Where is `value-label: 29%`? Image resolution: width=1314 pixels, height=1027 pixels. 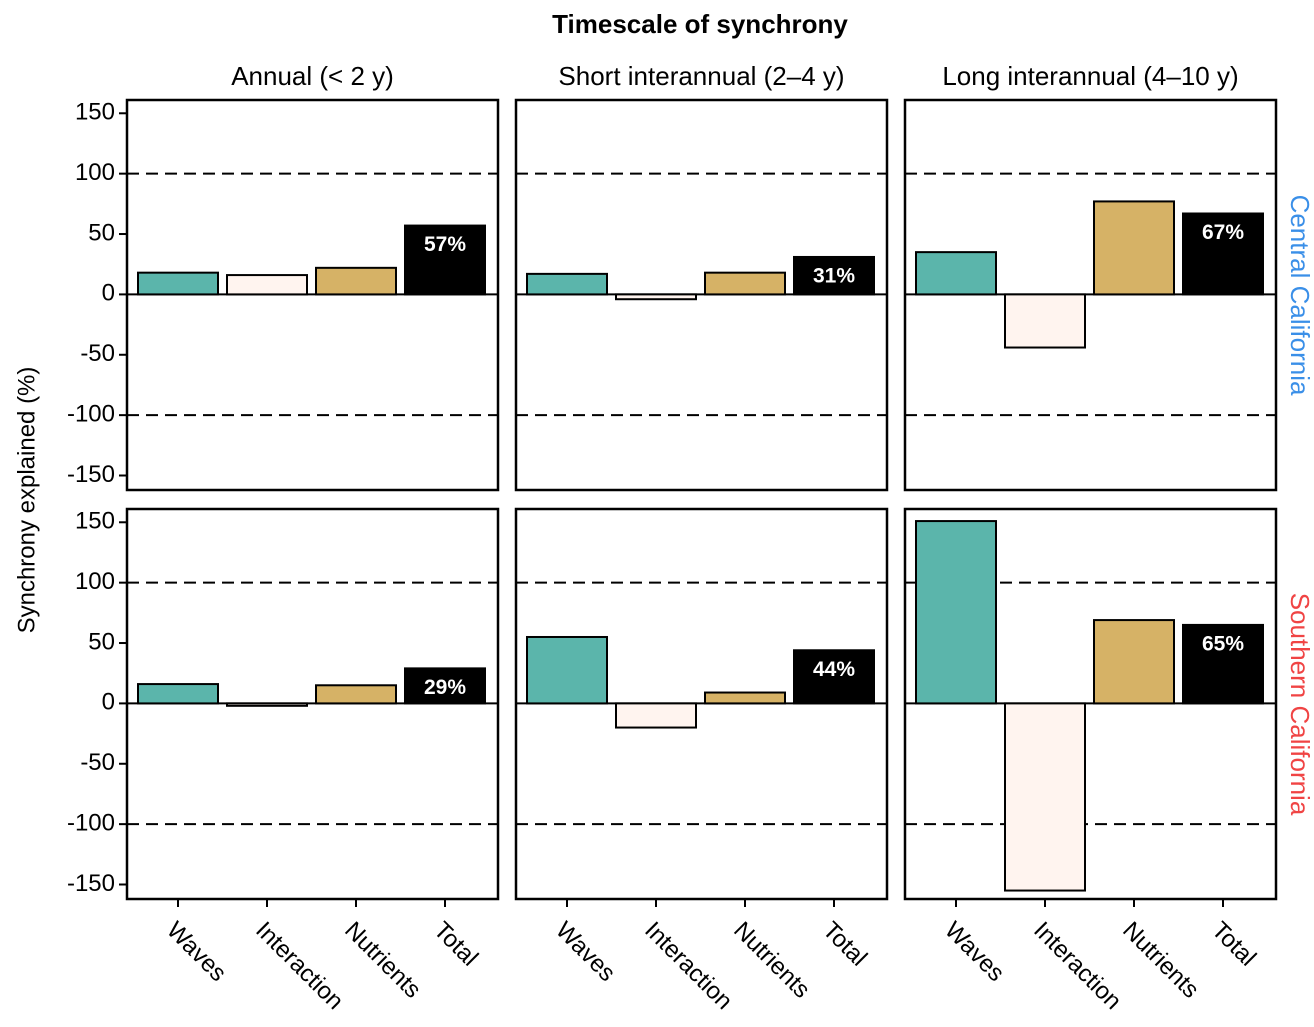 value-label: 29% is located at coordinates (445, 687).